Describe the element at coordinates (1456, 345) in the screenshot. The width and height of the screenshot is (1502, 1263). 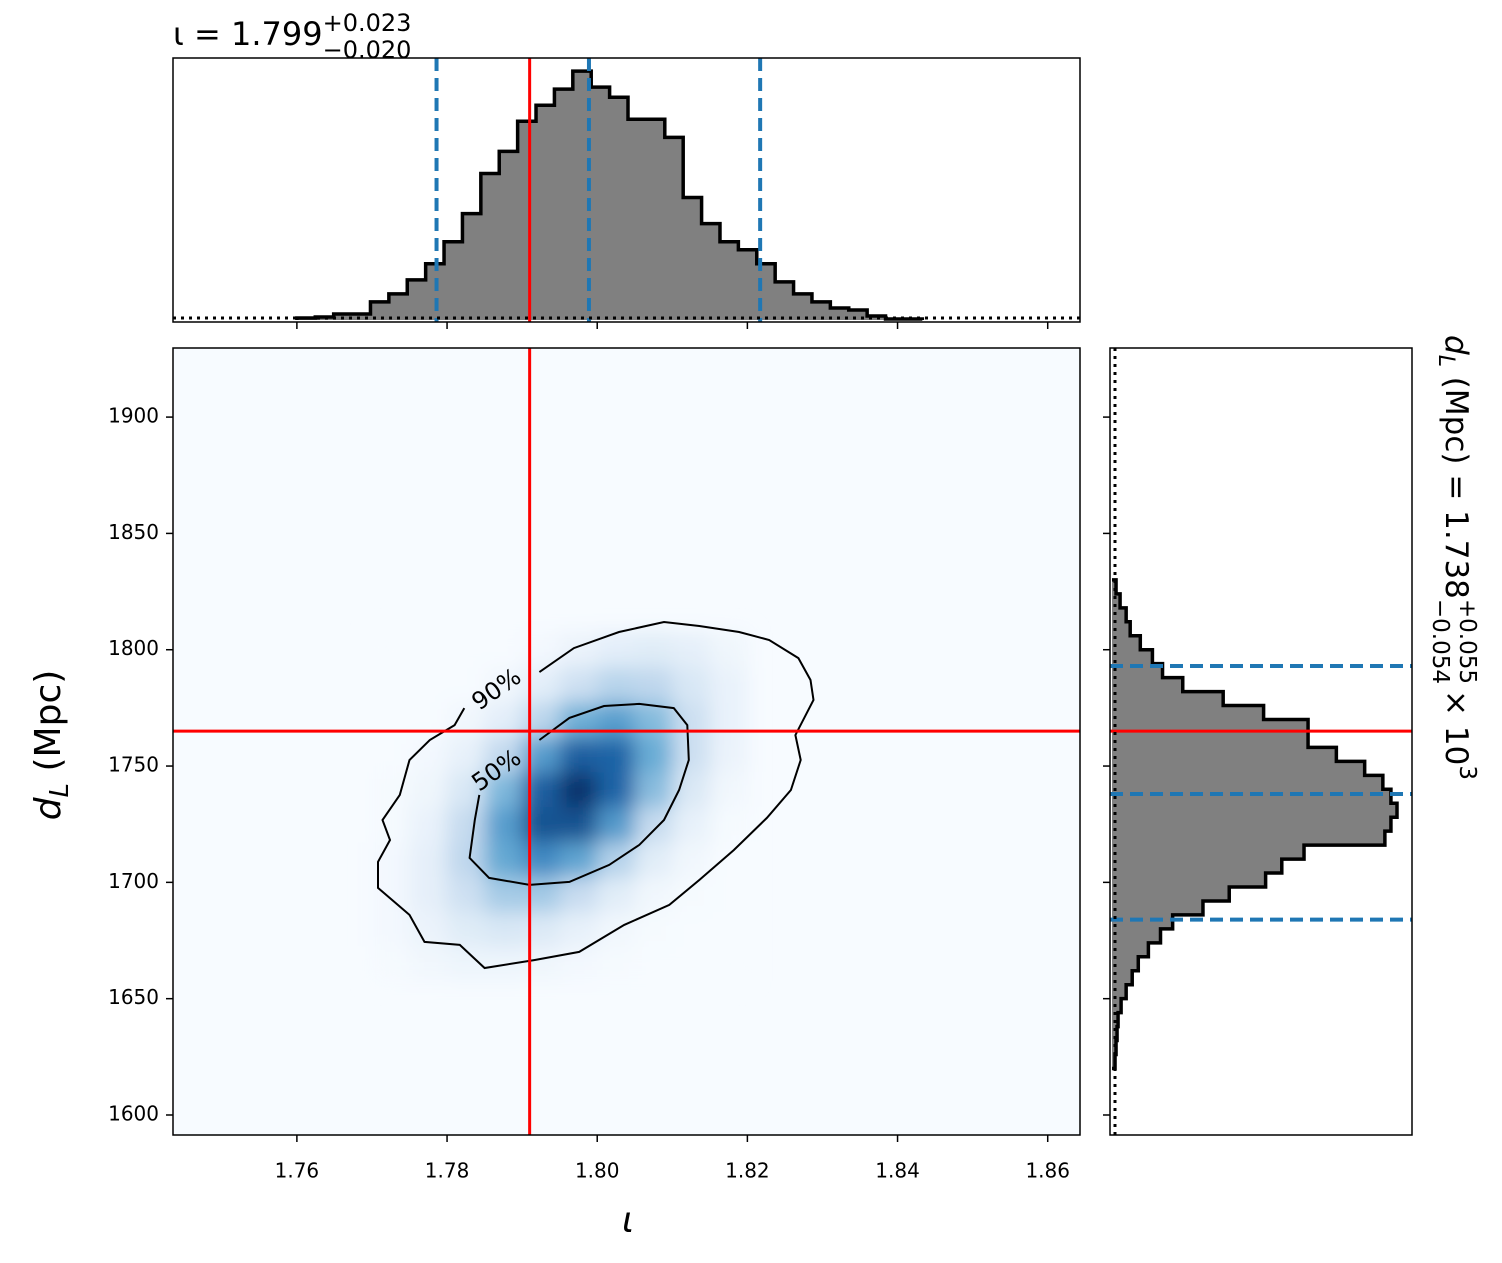
I see `label-var: d` at that location.